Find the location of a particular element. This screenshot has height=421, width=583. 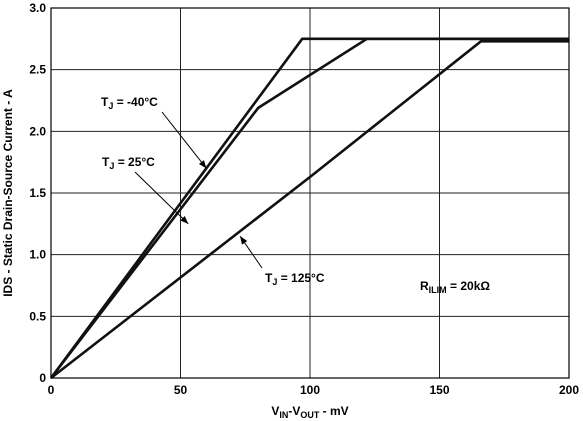

x-axis-title-tail: - mV is located at coordinates (333, 411).